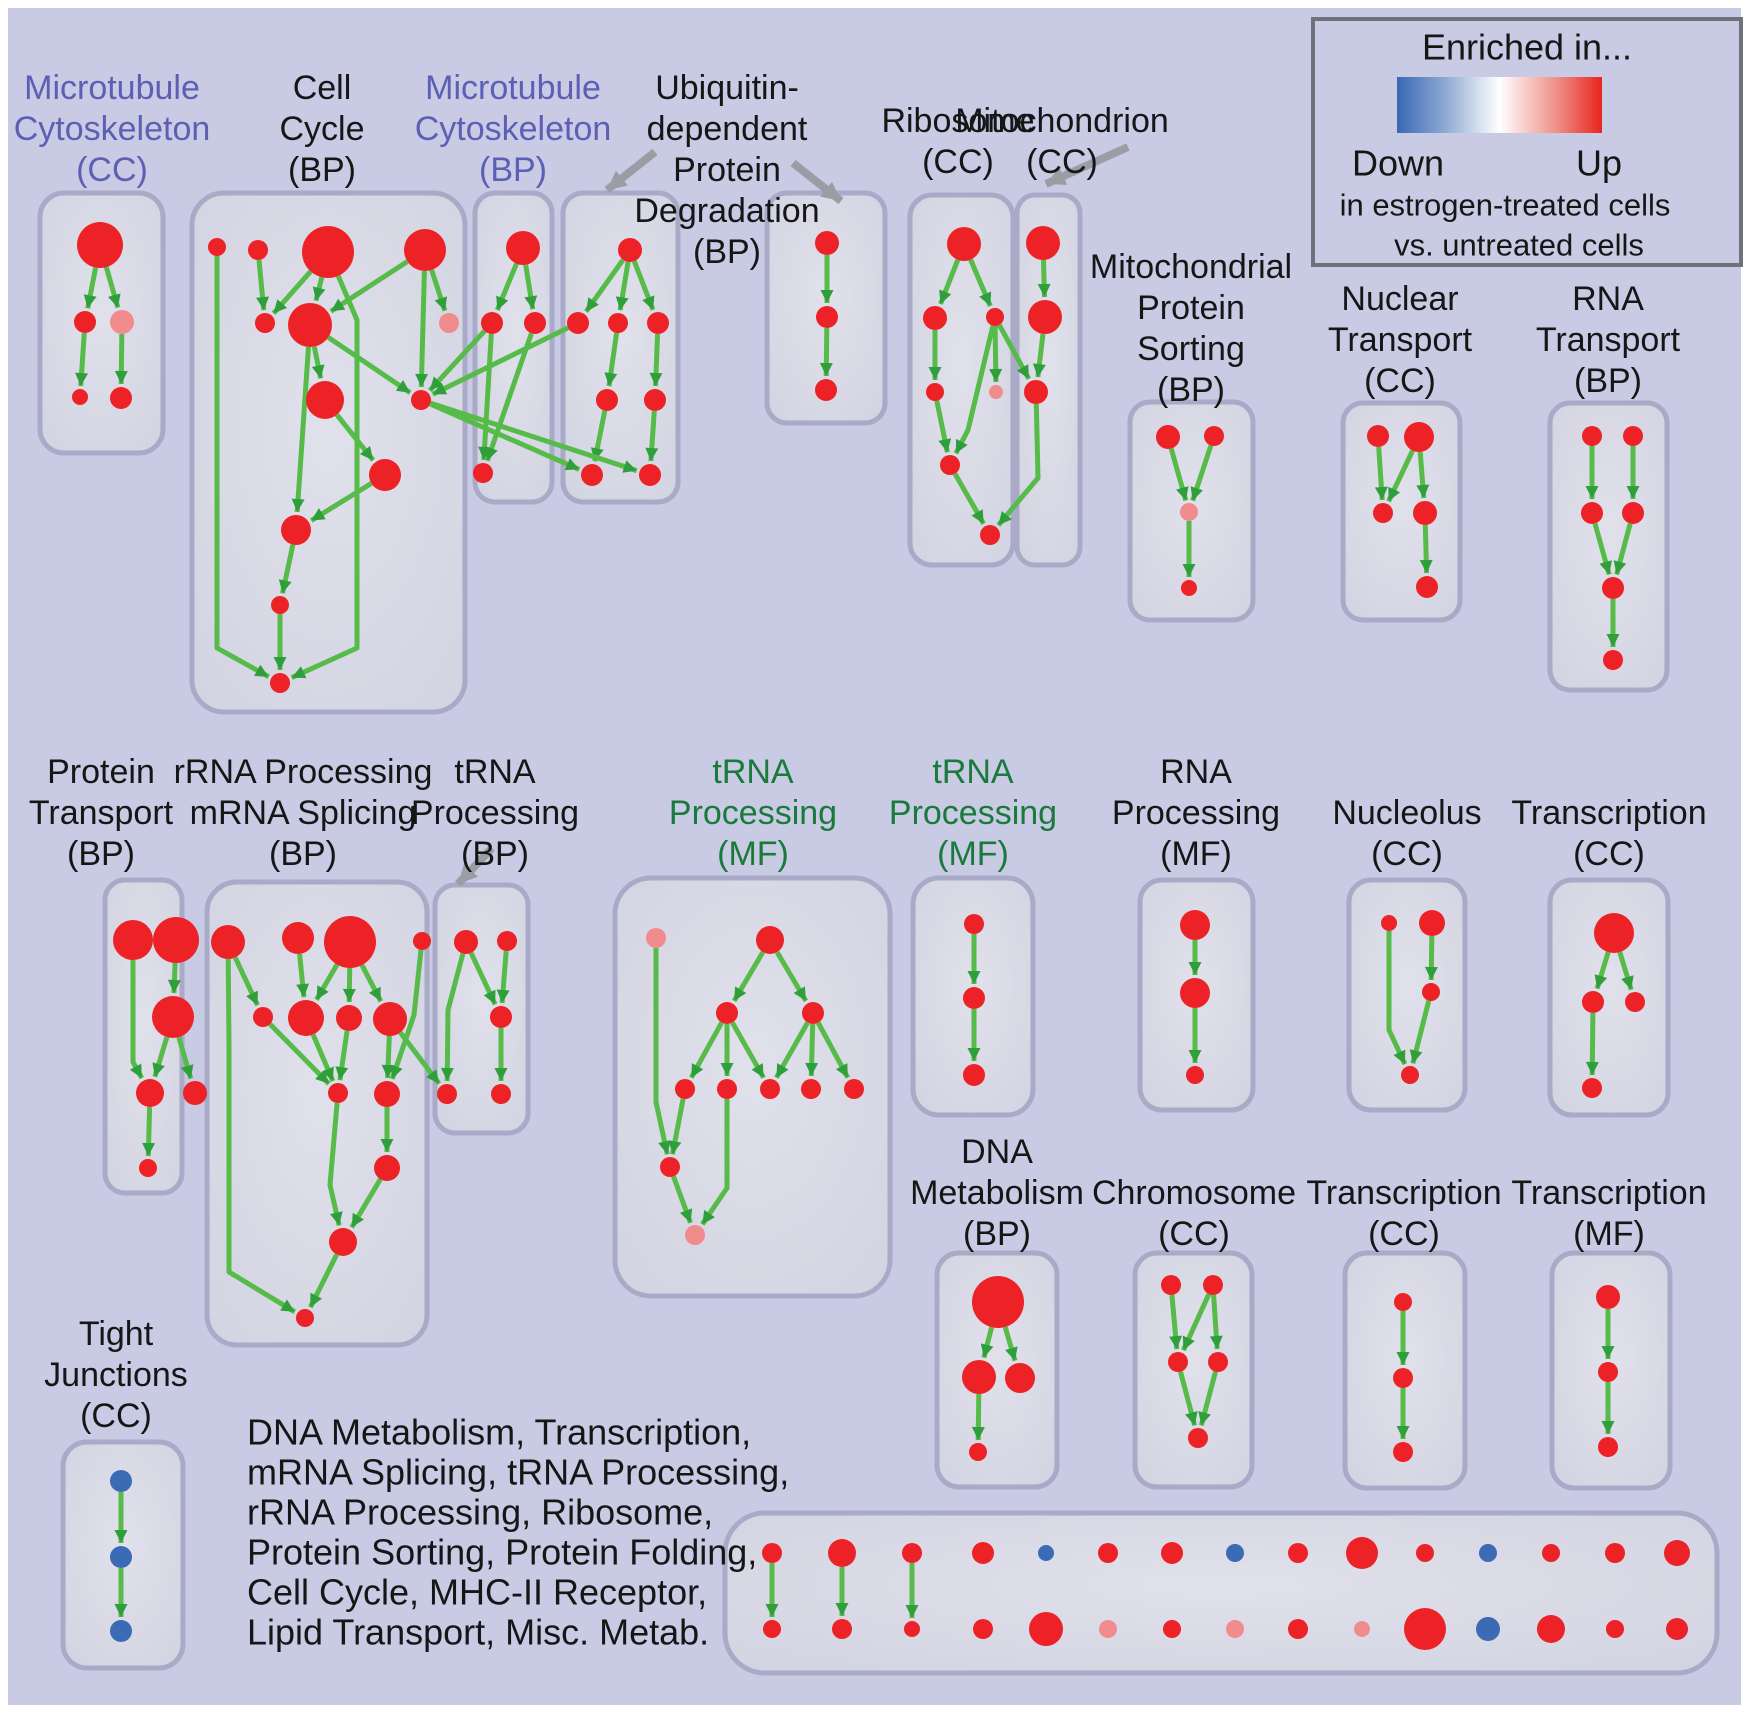 Image resolution: width=1750 pixels, height=1720 pixels. What do you see at coordinates (753, 772) in the screenshot?
I see `cluster-title-trna-processing-mf-large: tRNA` at bounding box center [753, 772].